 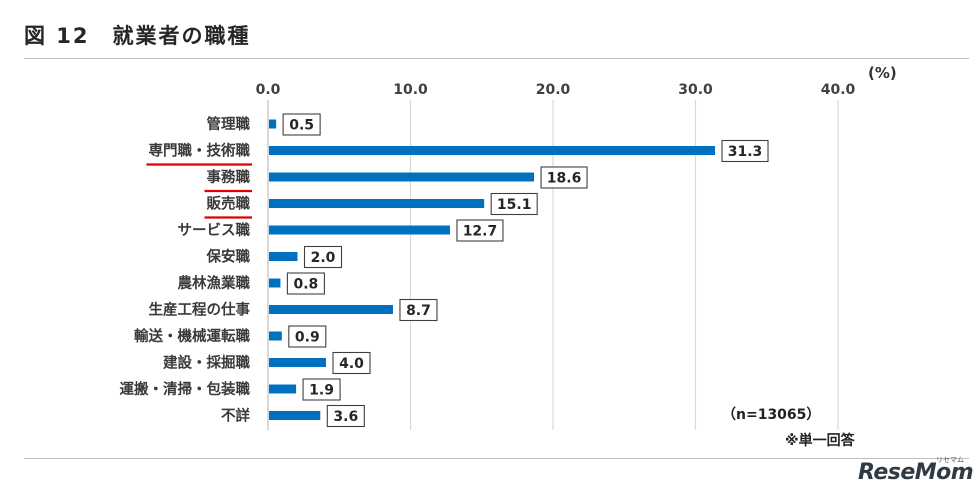 I want to click on x-tick-label: 0.0, so click(x=268, y=90).